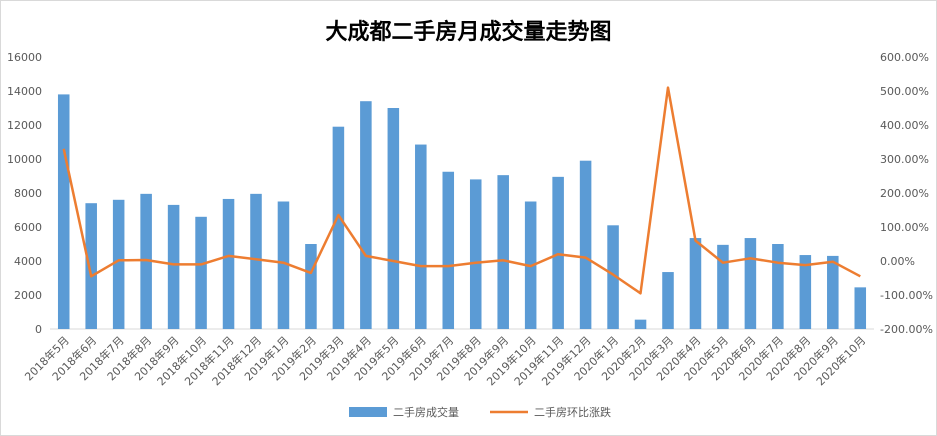 This screenshot has height=436, width=937. I want to click on y-left-tick-label: 8000, so click(28, 193).